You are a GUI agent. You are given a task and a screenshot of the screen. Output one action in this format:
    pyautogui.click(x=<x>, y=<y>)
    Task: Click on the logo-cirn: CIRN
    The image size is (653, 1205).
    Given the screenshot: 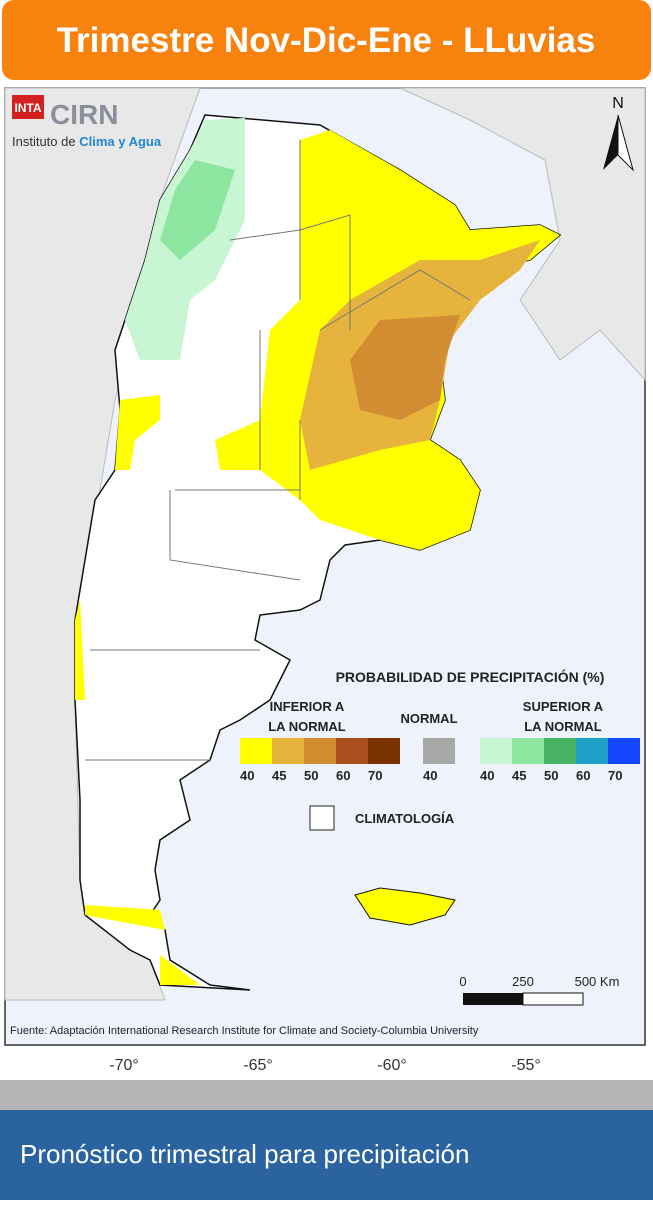 What is the action you would take?
    pyautogui.click(x=84, y=114)
    